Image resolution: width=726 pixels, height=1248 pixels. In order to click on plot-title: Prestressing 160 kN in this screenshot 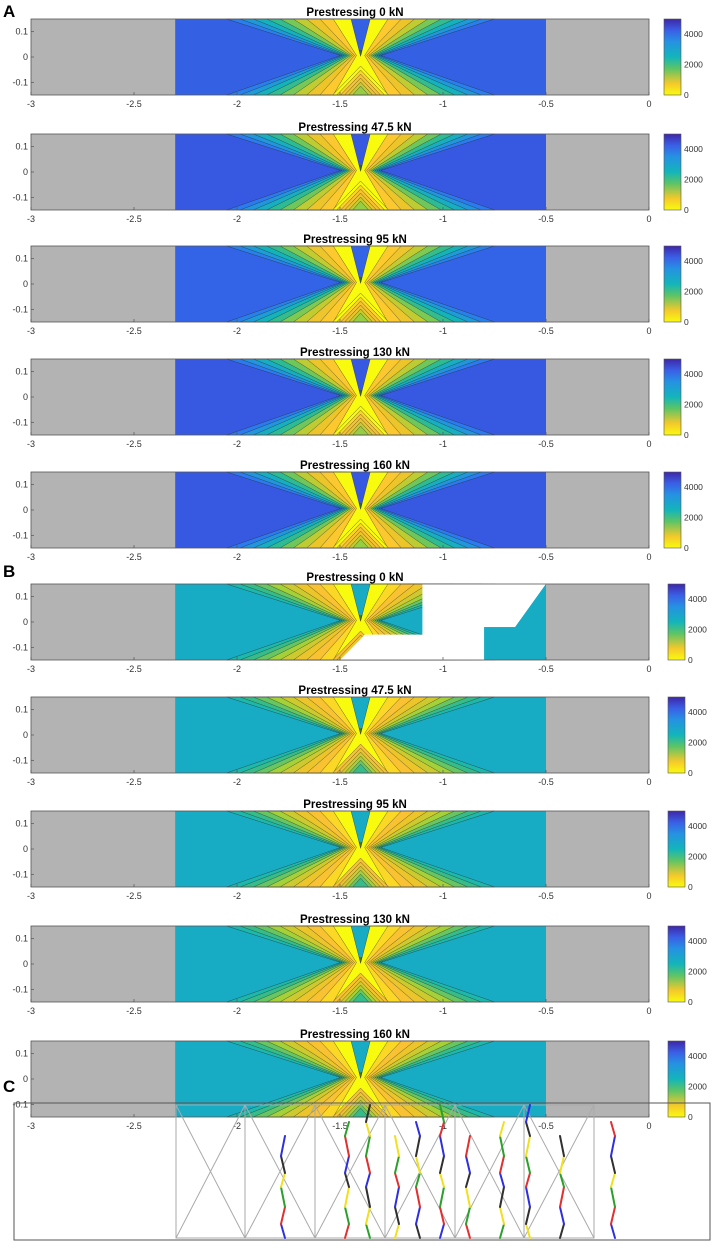, I will do `click(355, 466)`.